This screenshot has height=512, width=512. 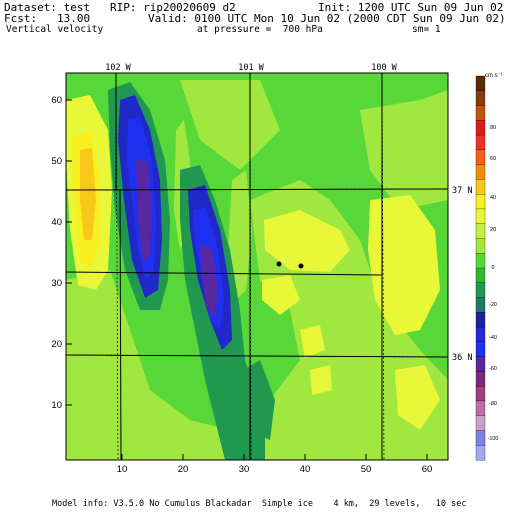 I want to click on colorbar-tick-label: 60, so click(x=493, y=159).